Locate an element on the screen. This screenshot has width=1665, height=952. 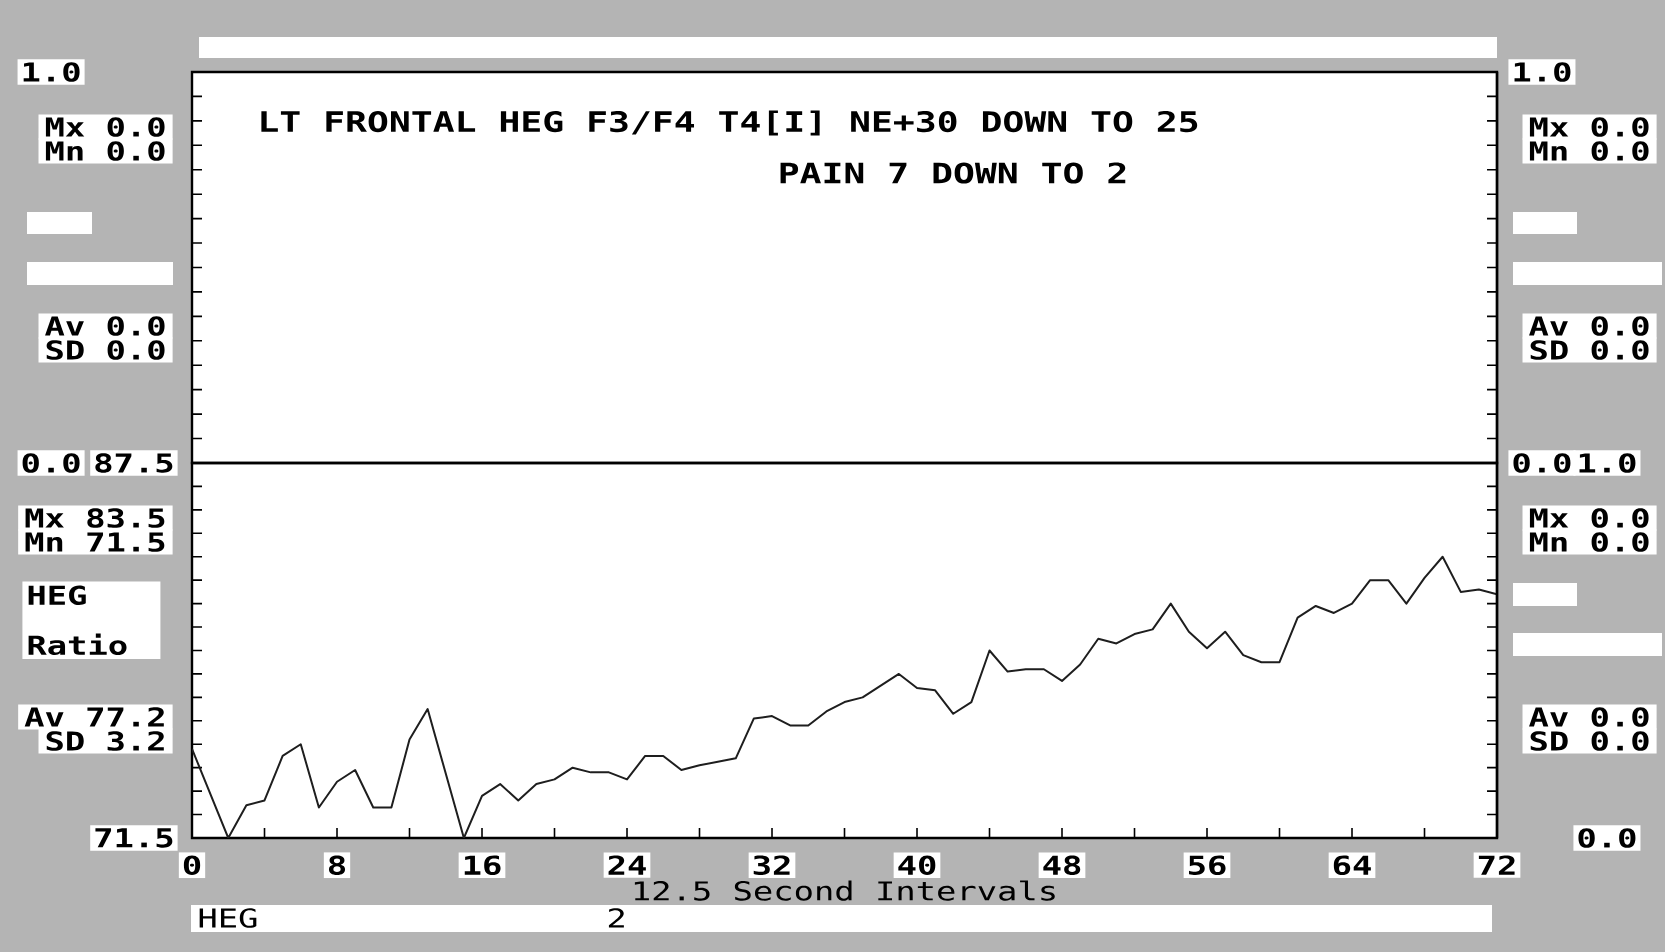
x-tick-label: 72 is located at coordinates (1496, 865).